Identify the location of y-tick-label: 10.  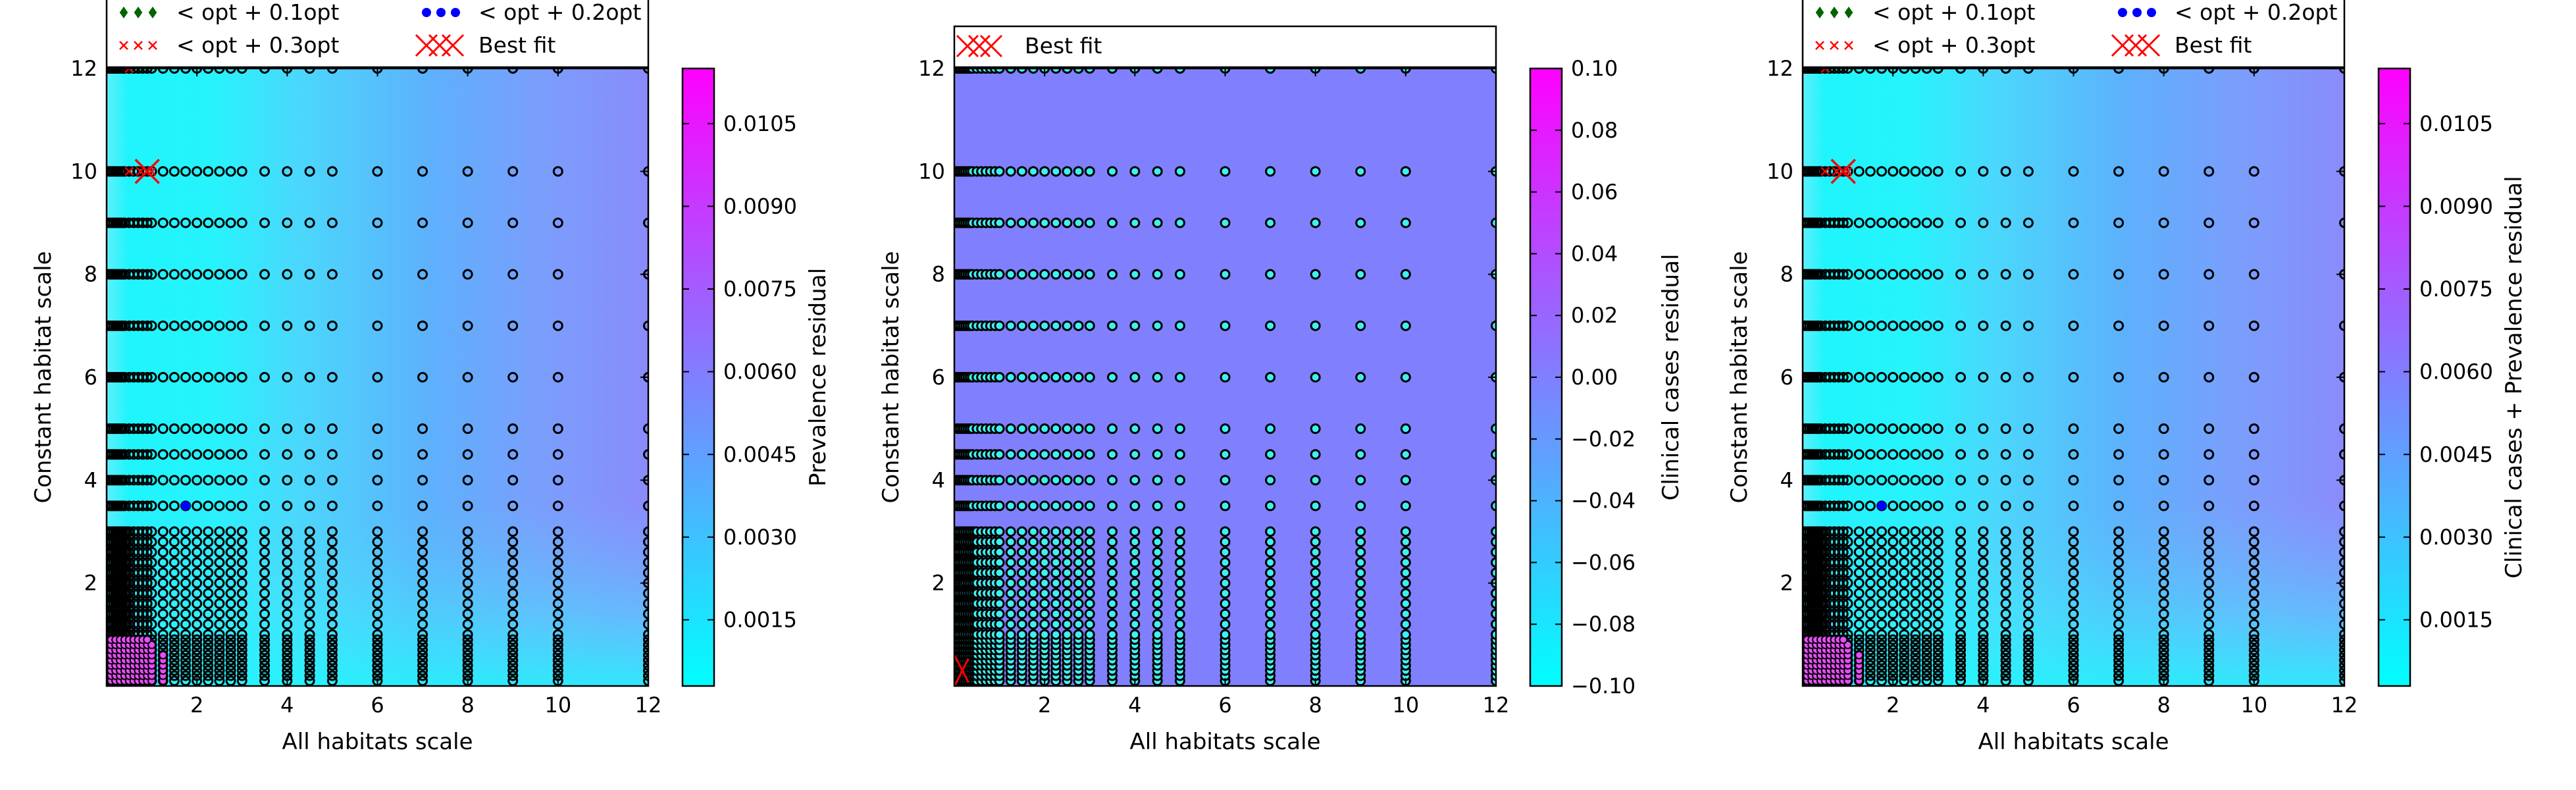
(83, 172).